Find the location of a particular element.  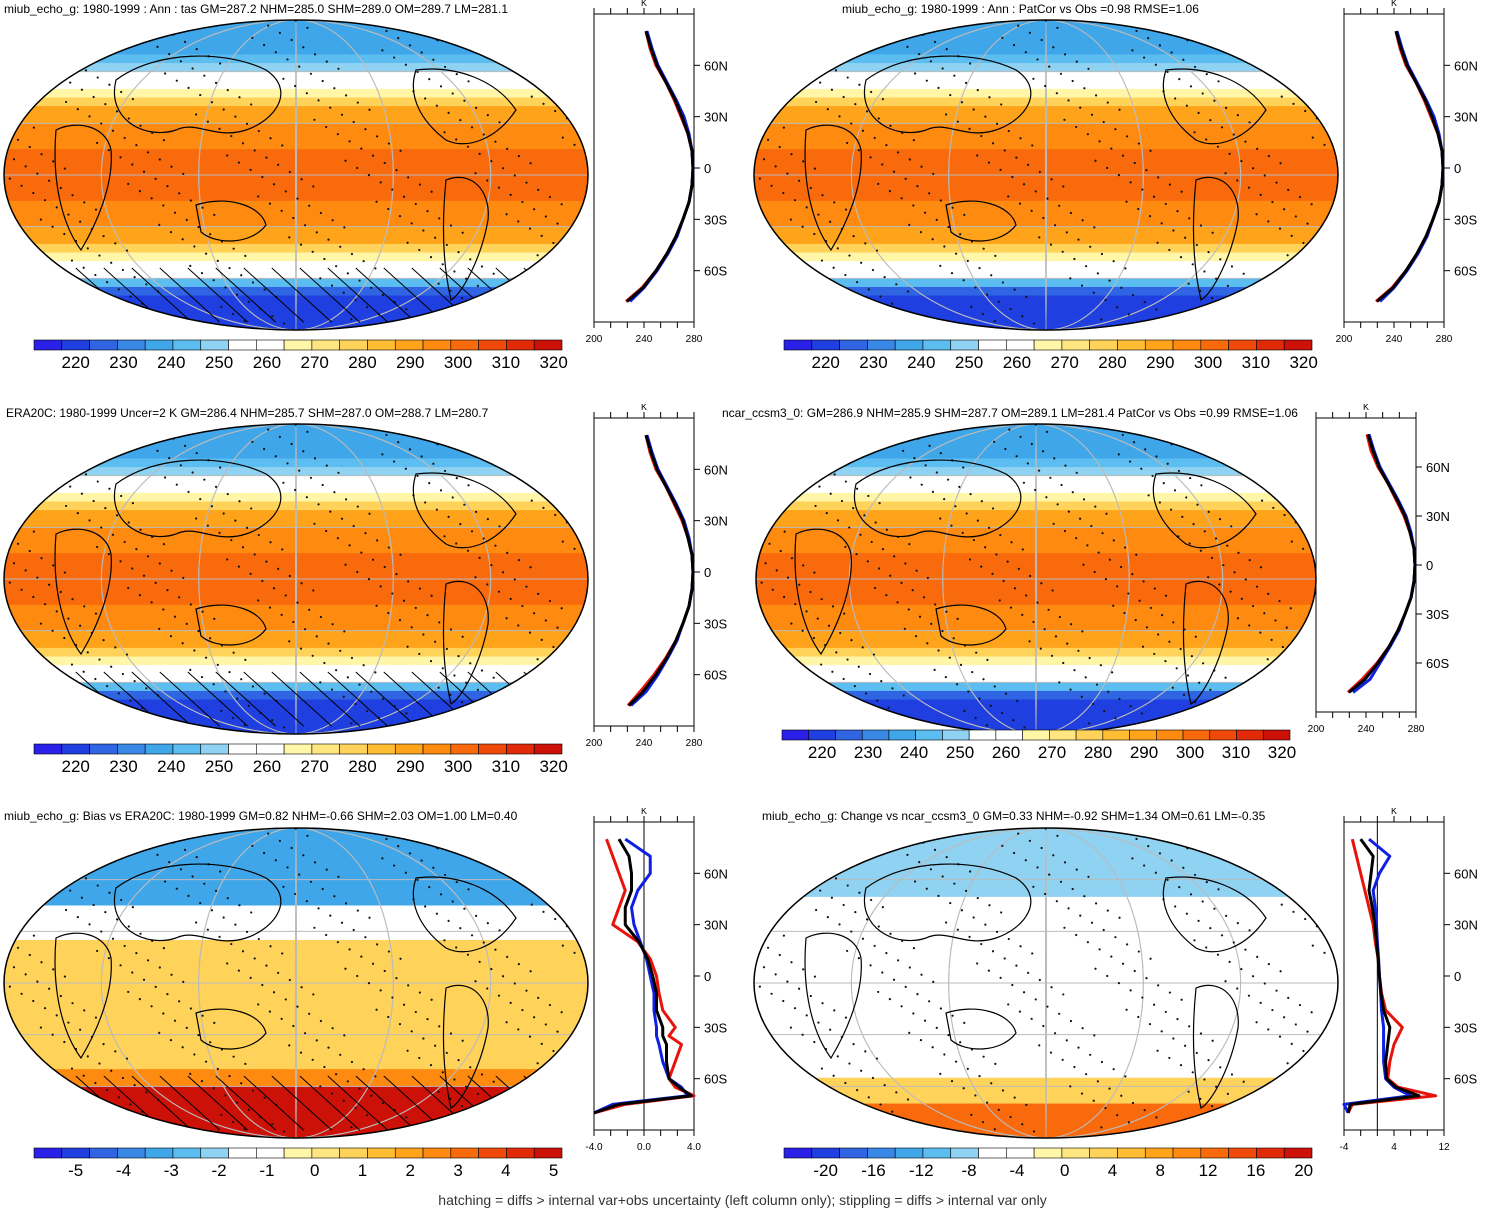

colorbar-tick-label: 260 is located at coordinates (1006, 752).